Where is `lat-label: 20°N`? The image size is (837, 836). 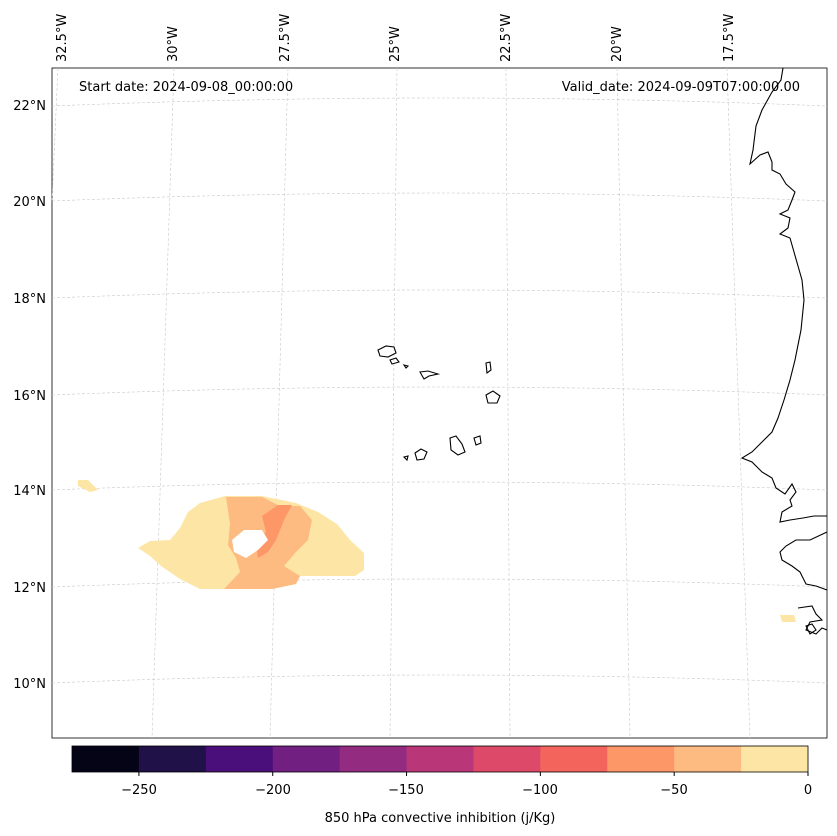 lat-label: 20°N is located at coordinates (29, 202).